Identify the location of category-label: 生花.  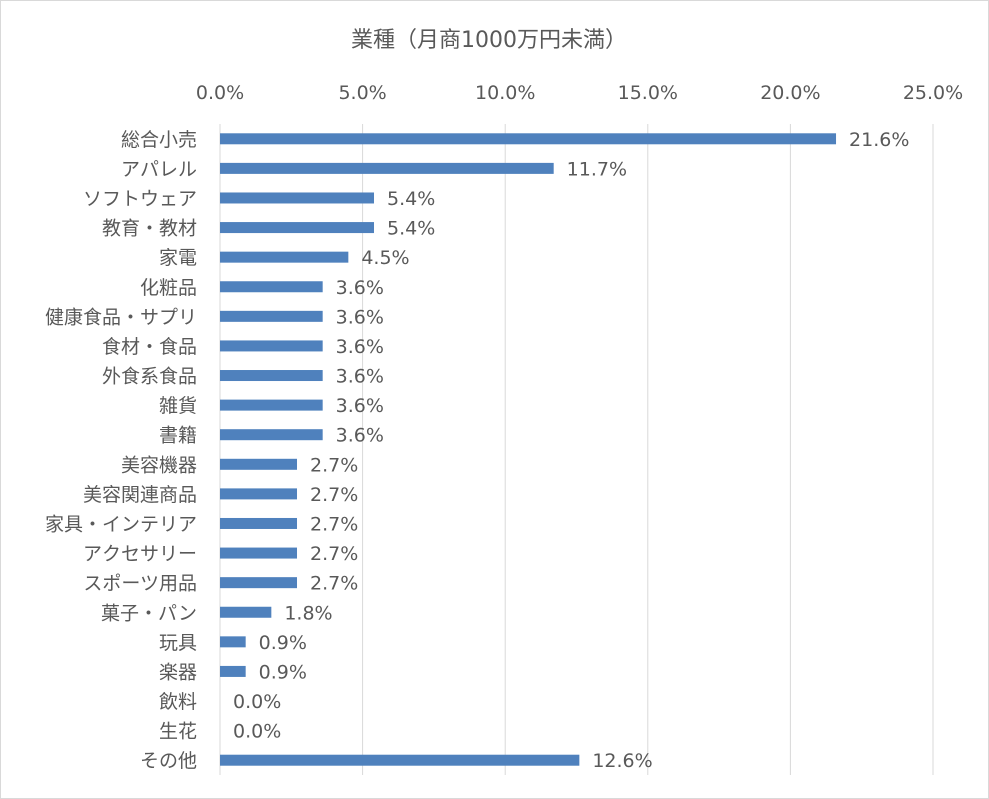
(178, 732).